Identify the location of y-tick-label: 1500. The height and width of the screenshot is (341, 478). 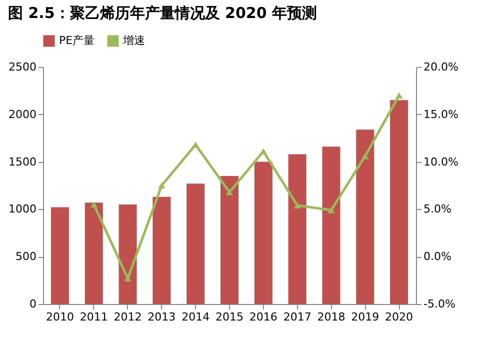
(22, 161).